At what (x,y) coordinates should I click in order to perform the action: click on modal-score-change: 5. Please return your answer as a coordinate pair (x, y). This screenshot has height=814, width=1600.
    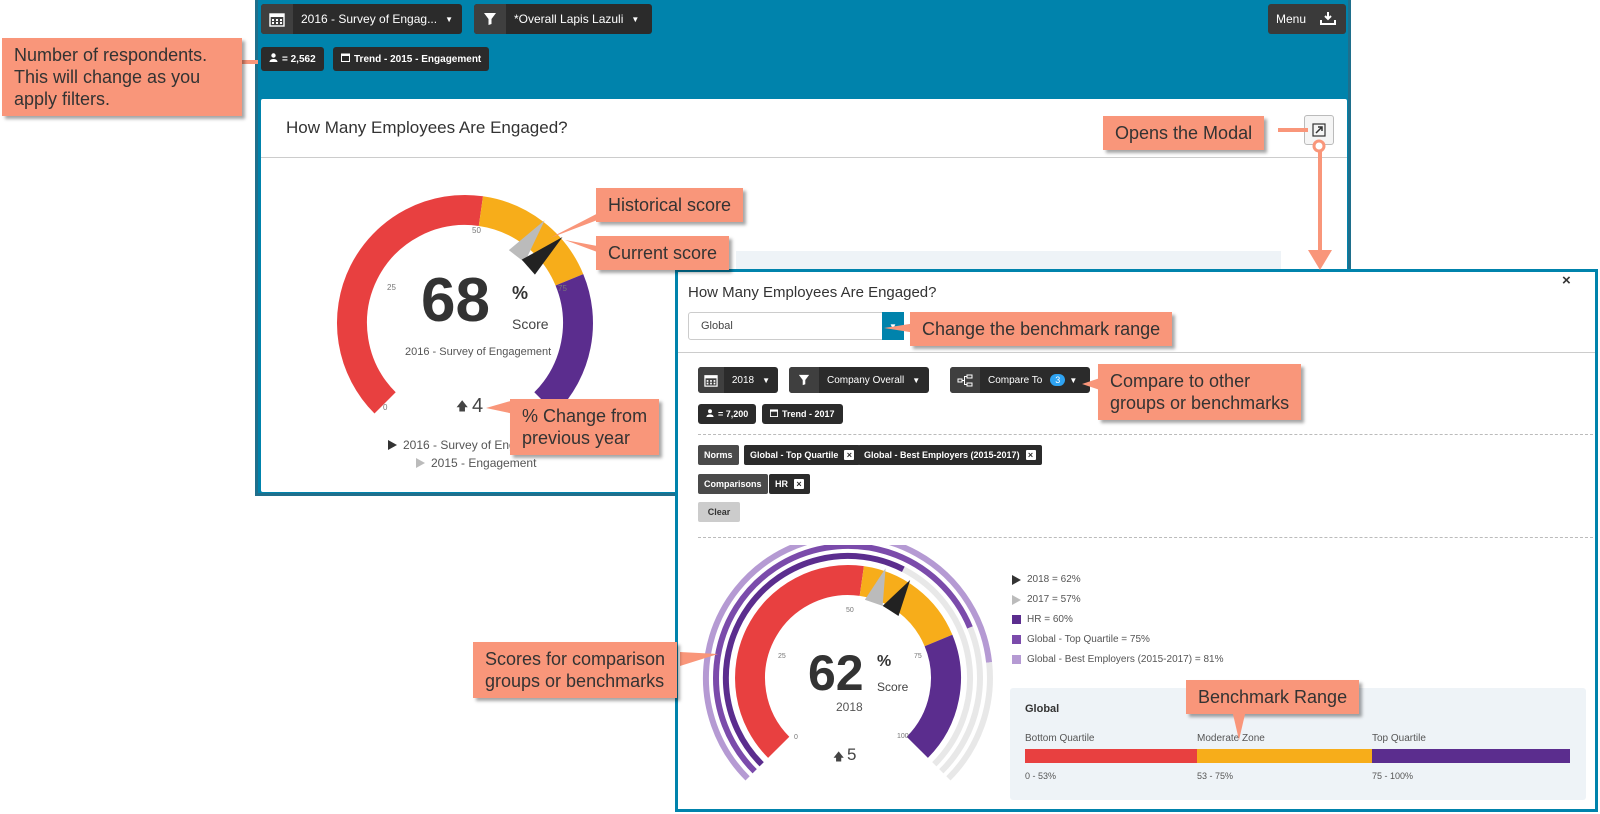
    Looking at the image, I should click on (852, 754).